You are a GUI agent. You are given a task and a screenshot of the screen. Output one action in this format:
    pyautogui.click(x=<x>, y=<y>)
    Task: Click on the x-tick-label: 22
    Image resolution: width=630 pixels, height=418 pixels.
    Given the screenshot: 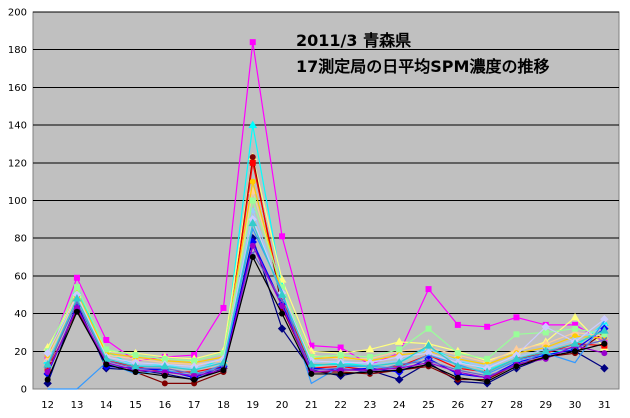 What is the action you would take?
    pyautogui.click(x=340, y=405)
    